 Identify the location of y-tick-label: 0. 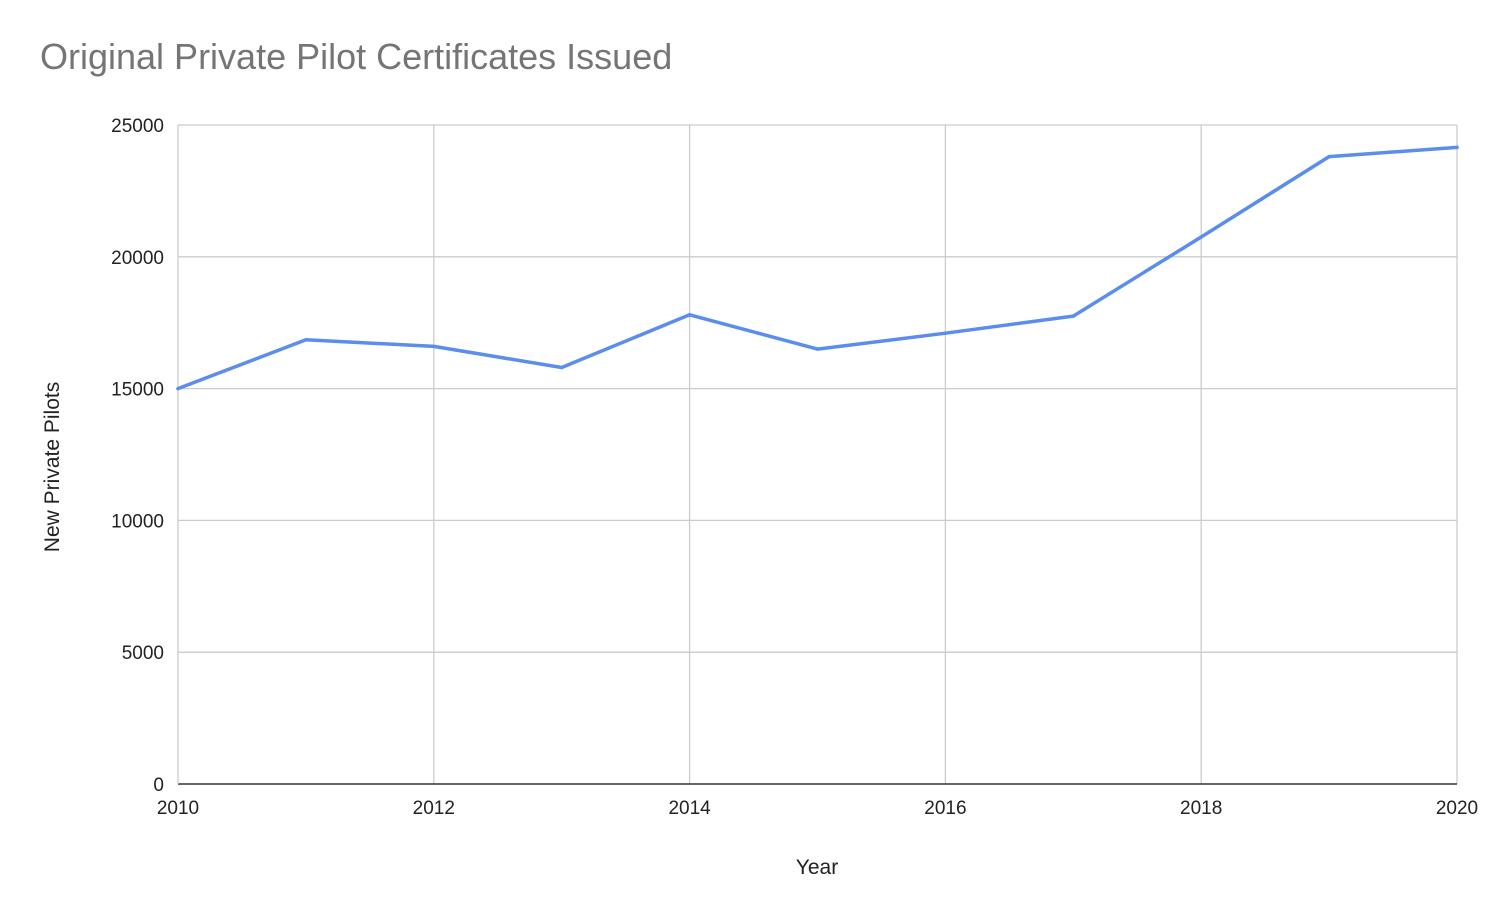
(158, 785).